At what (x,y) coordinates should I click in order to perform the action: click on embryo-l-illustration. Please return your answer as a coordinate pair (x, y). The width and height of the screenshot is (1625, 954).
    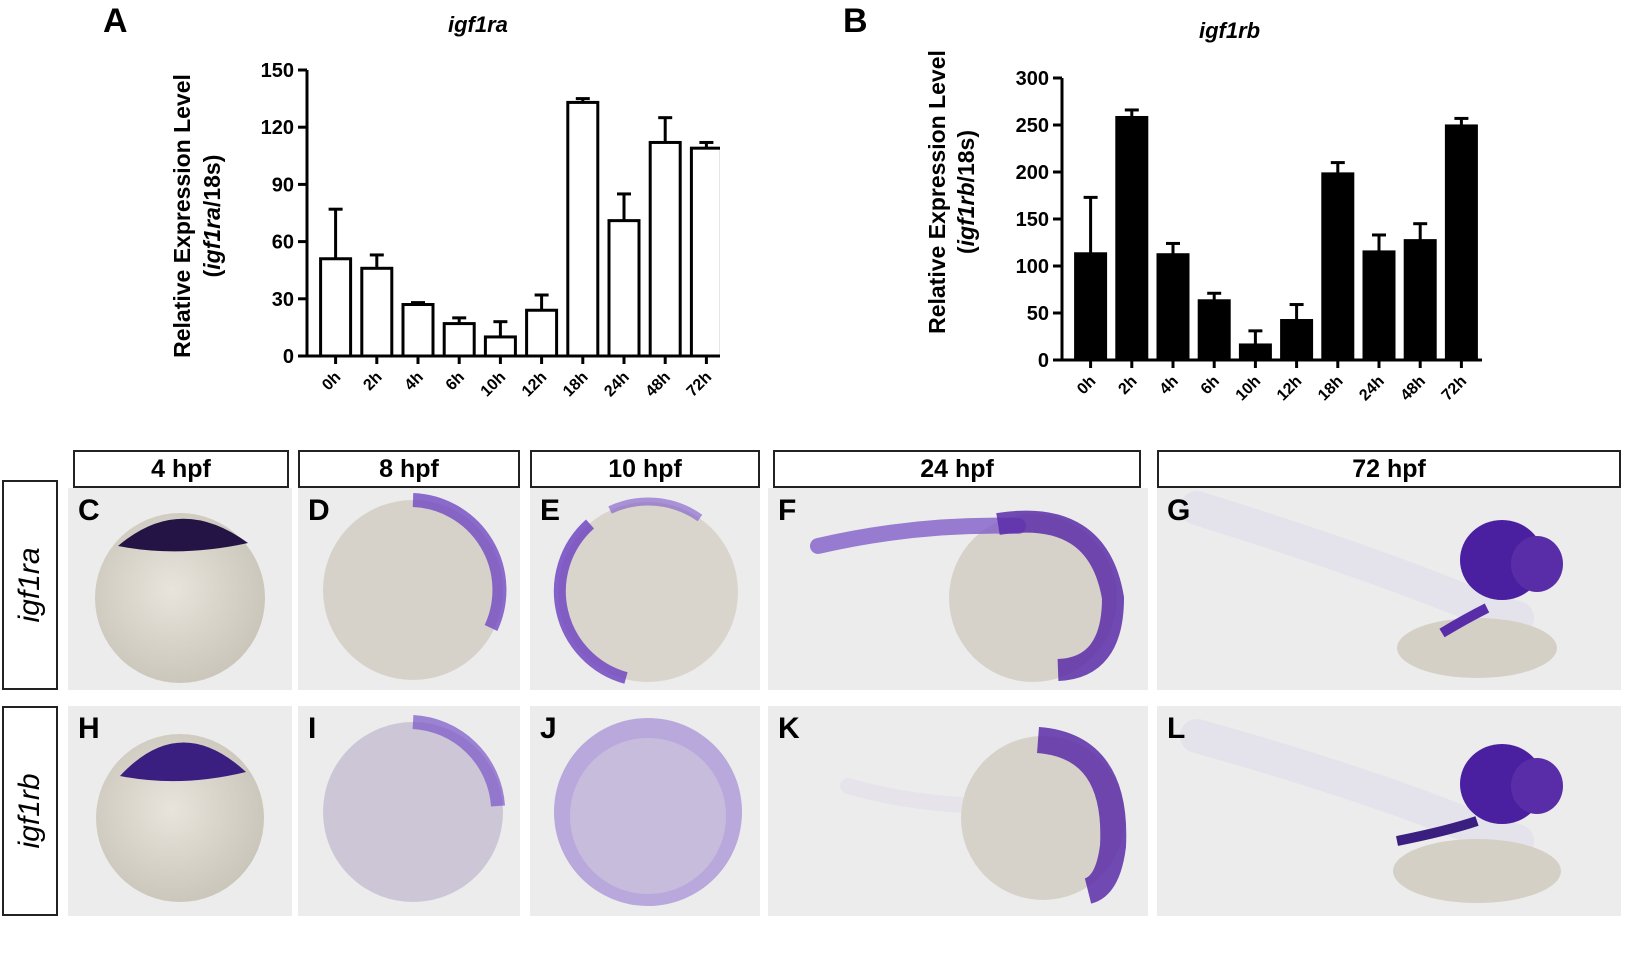
    Looking at the image, I should click on (1371, 811).